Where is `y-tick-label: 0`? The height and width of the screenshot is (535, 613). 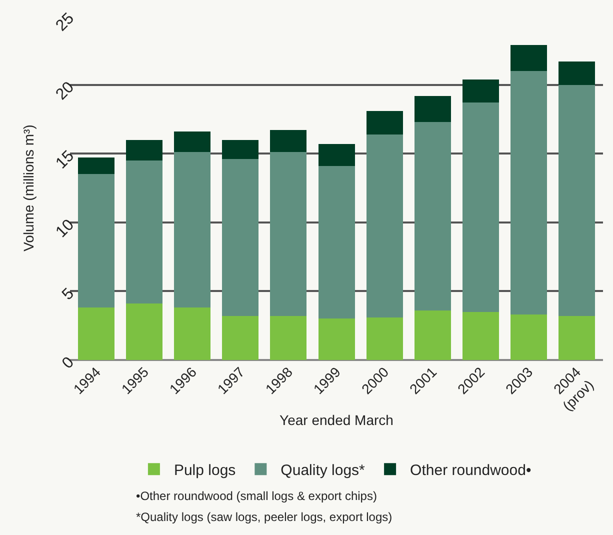 y-tick-label: 0 is located at coordinates (68, 363).